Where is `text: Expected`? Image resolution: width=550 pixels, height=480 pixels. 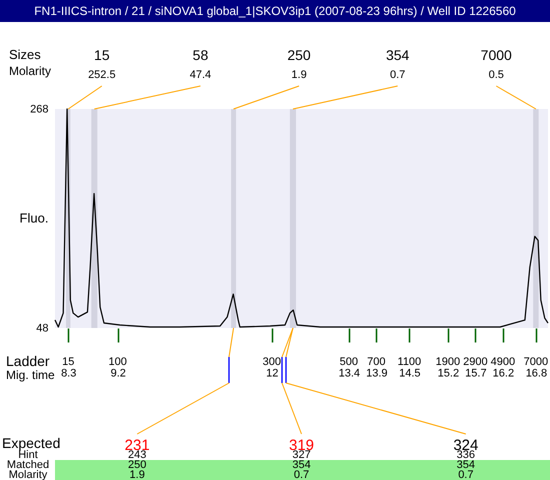 text: Expected is located at coordinates (31, 443).